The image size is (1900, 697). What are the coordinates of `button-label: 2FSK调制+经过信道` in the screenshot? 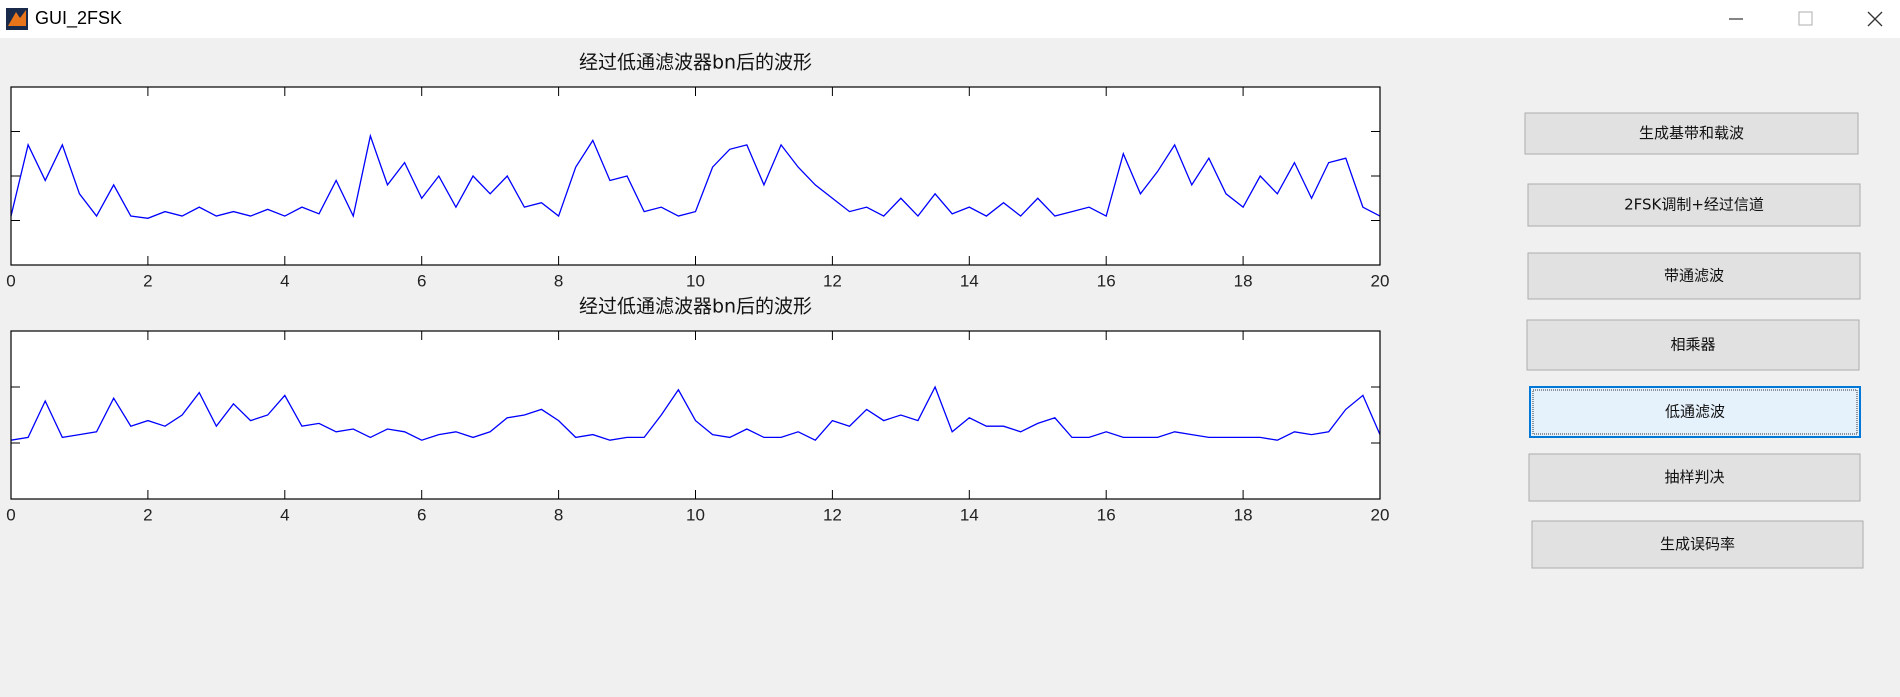 It's located at (1694, 205).